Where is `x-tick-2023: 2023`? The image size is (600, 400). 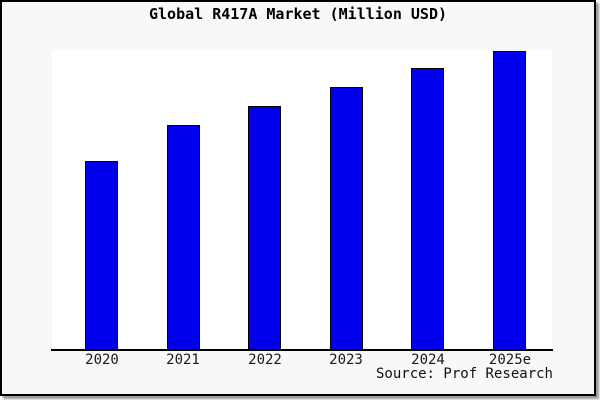 x-tick-2023: 2023 is located at coordinates (346, 360).